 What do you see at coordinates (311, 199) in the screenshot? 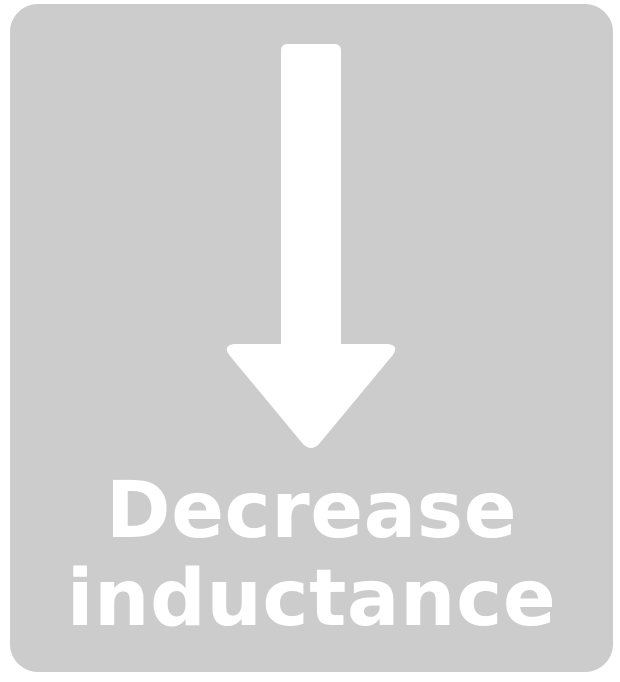
I see `arrow-shaft` at bounding box center [311, 199].